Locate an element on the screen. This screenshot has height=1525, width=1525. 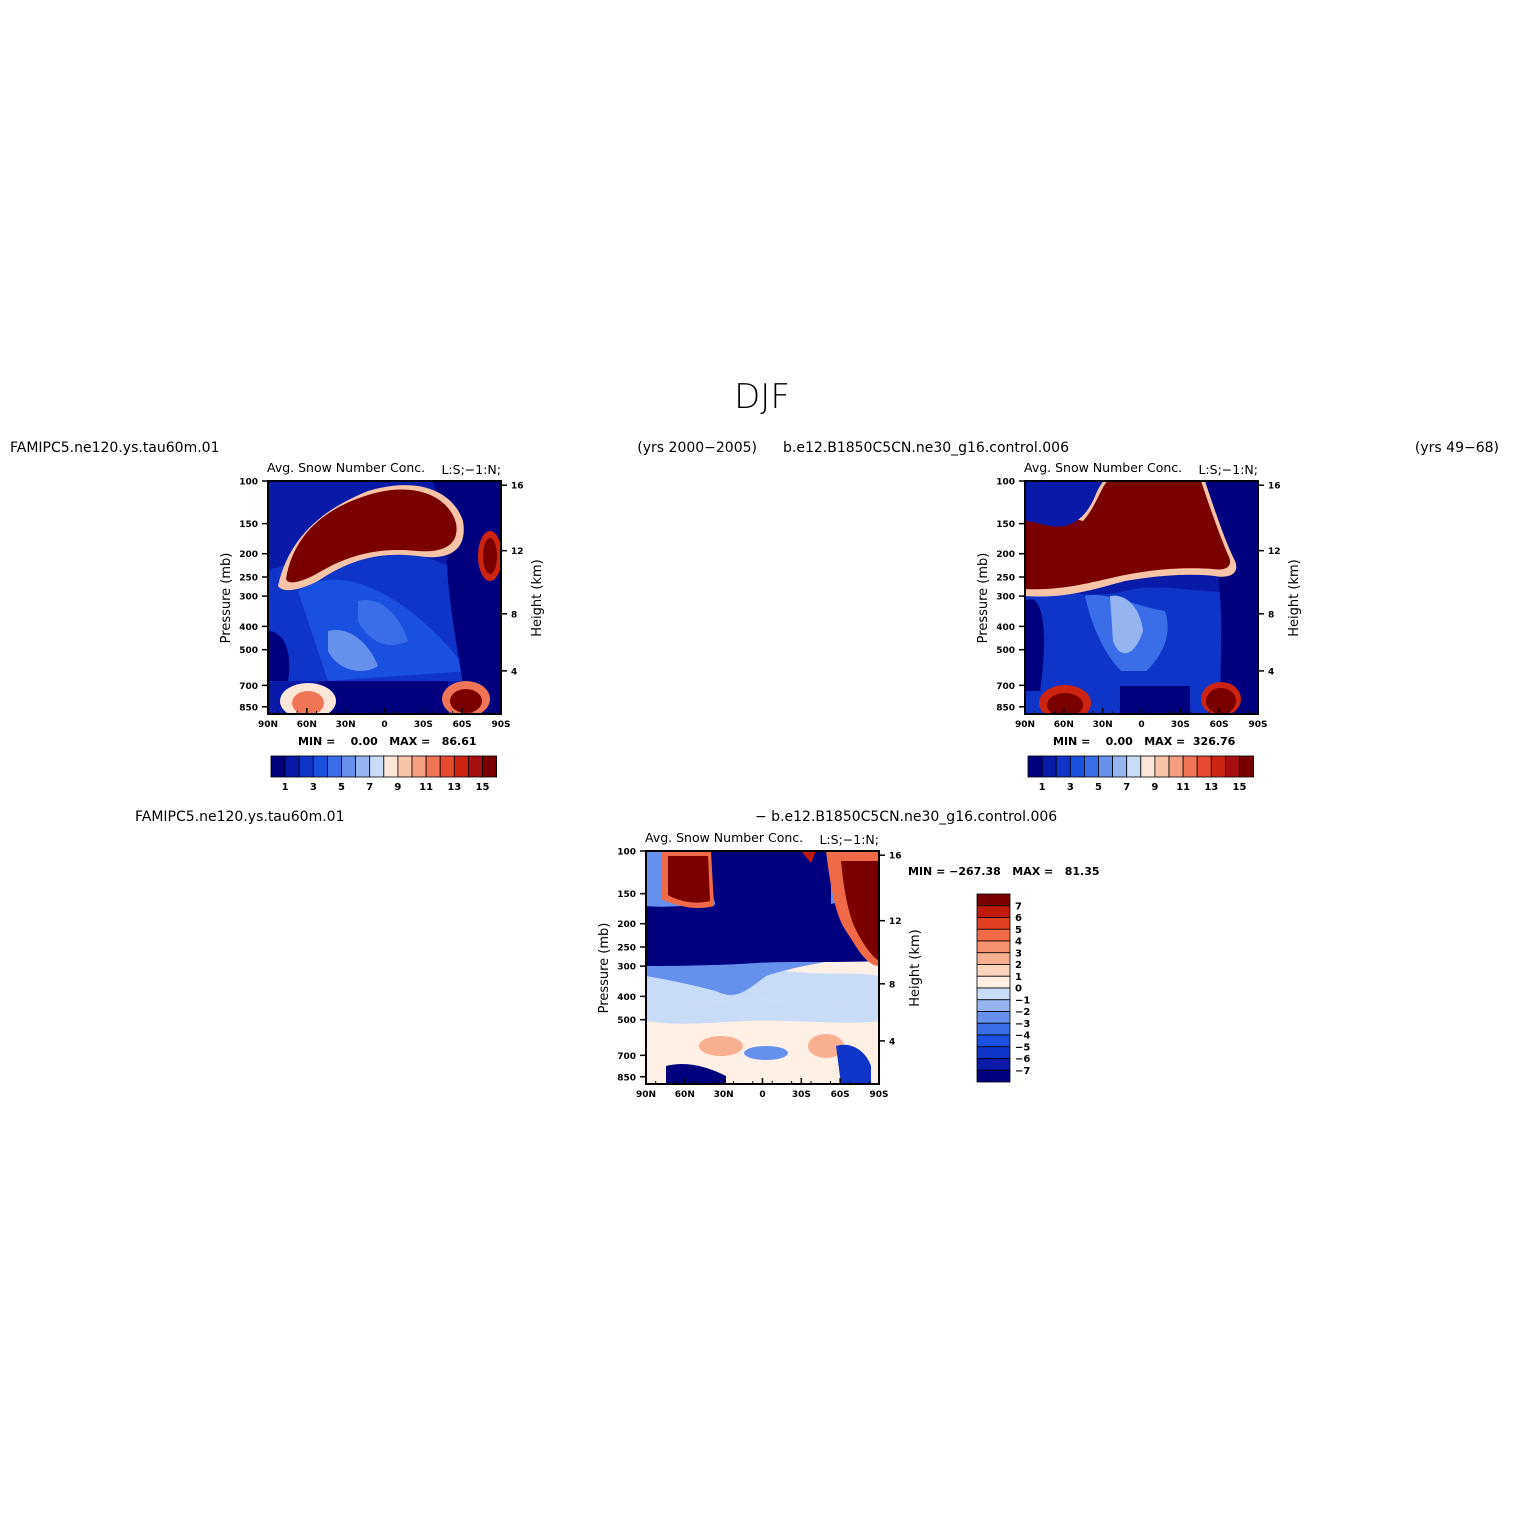
y-axis-label: Pressure (mb) is located at coordinates (983, 598).